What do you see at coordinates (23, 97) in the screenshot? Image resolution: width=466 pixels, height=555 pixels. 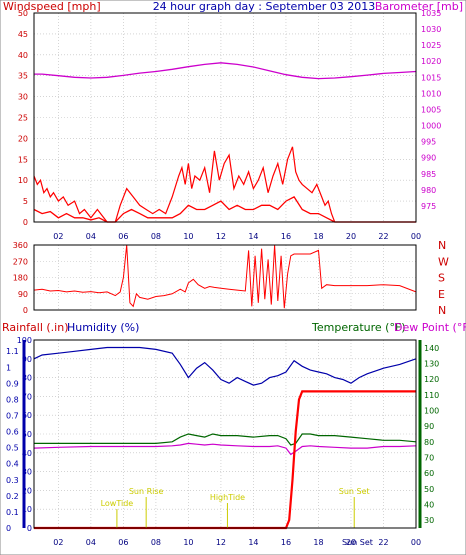 I see `windspeed-tick-label: 30` at bounding box center [23, 97].